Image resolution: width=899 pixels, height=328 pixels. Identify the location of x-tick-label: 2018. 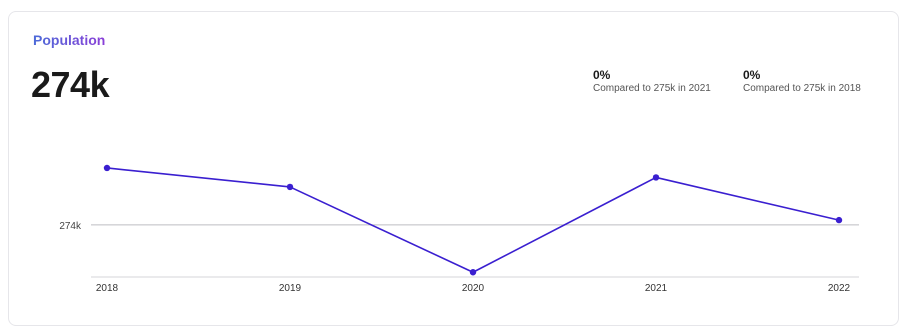
(107, 288).